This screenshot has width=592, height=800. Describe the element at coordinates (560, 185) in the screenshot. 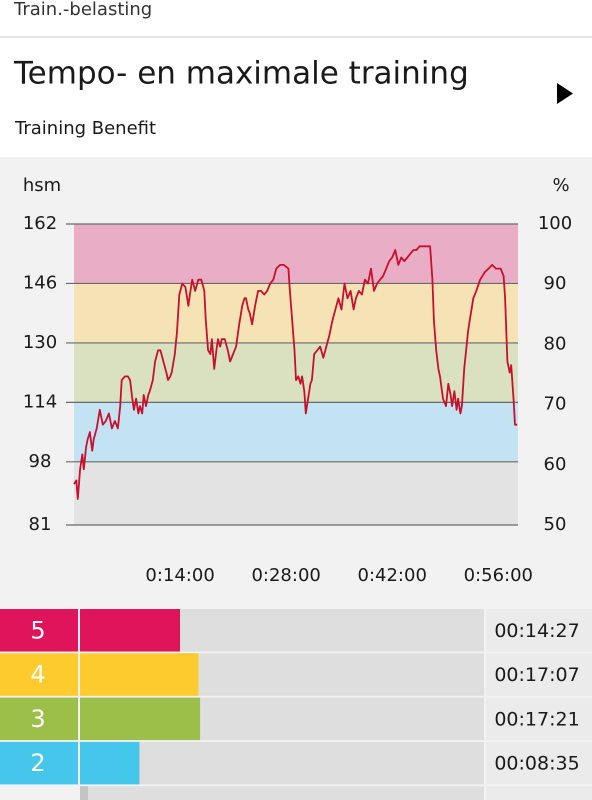

I see `y2-axis-label: %` at that location.